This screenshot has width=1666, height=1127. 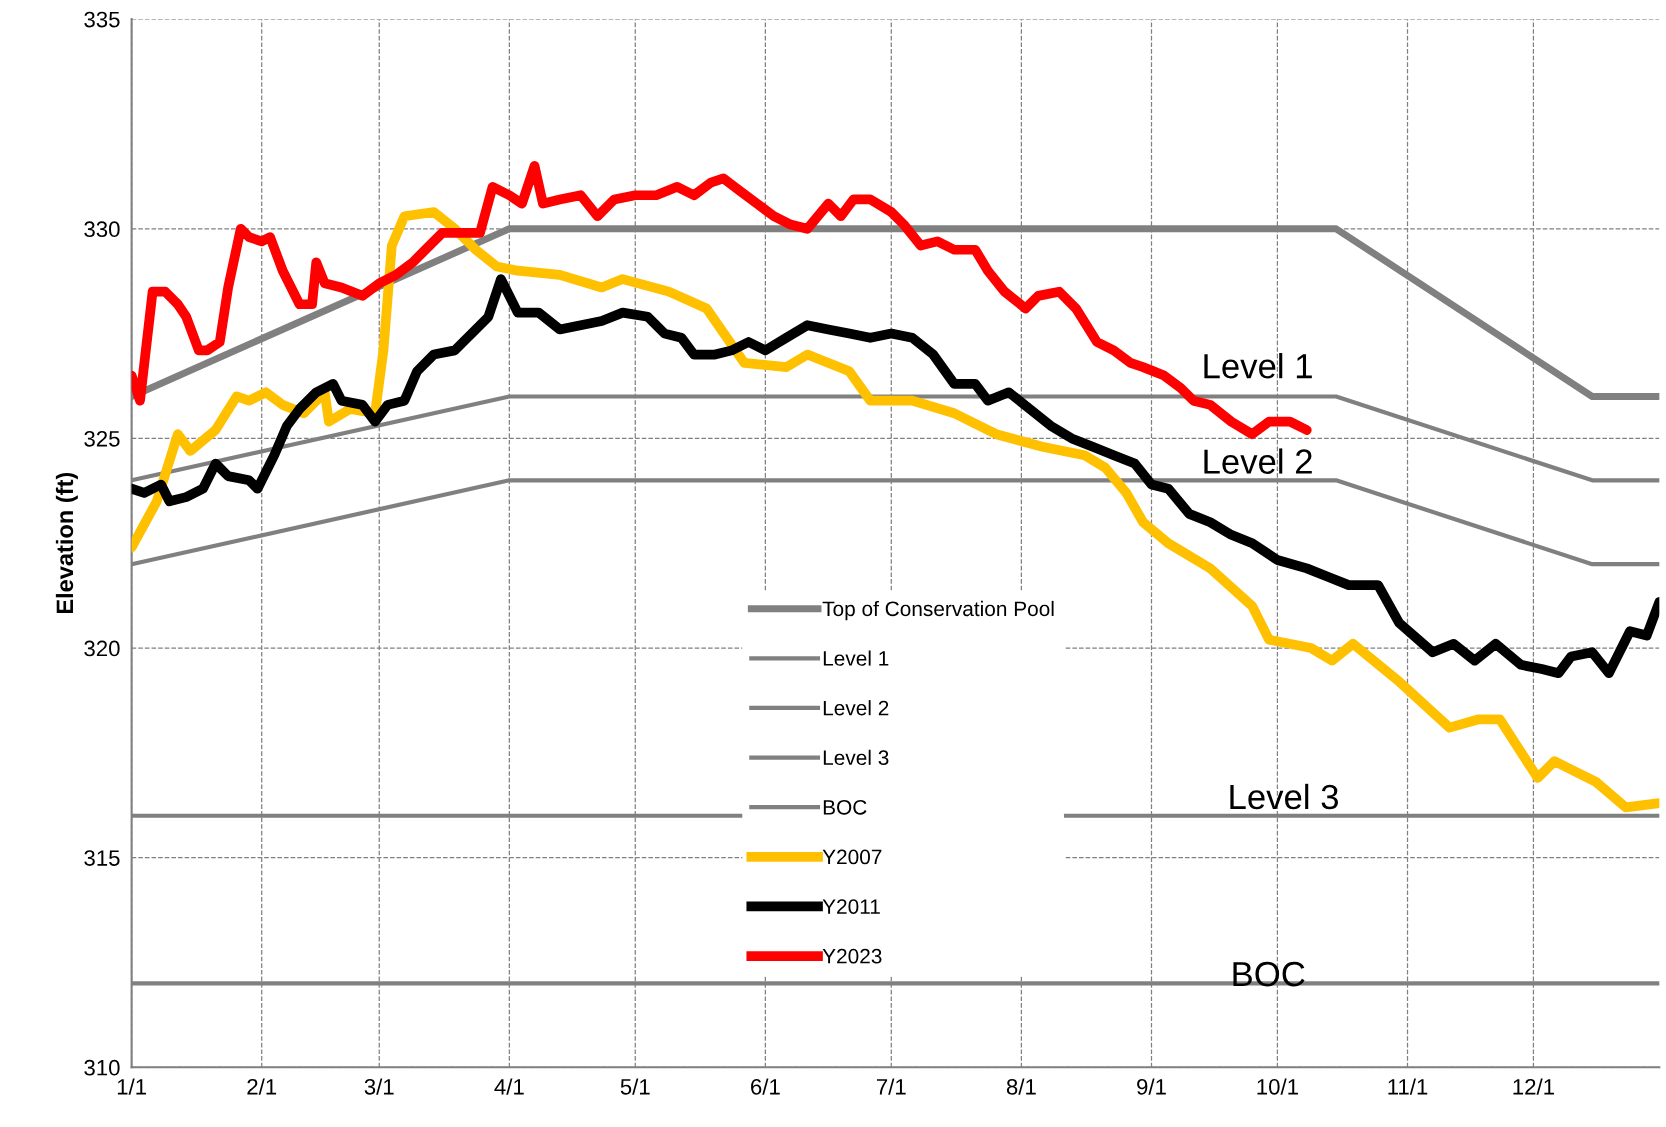 I want to click on legend-label: Y2007, so click(x=852, y=857).